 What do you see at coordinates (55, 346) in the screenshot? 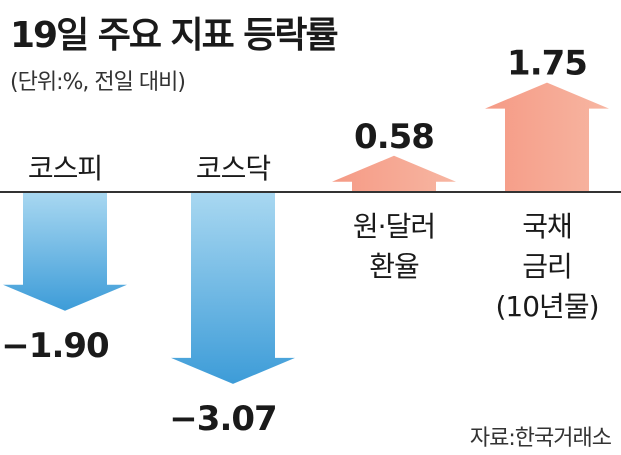
I see `value-label-kospi: −1.90` at bounding box center [55, 346].